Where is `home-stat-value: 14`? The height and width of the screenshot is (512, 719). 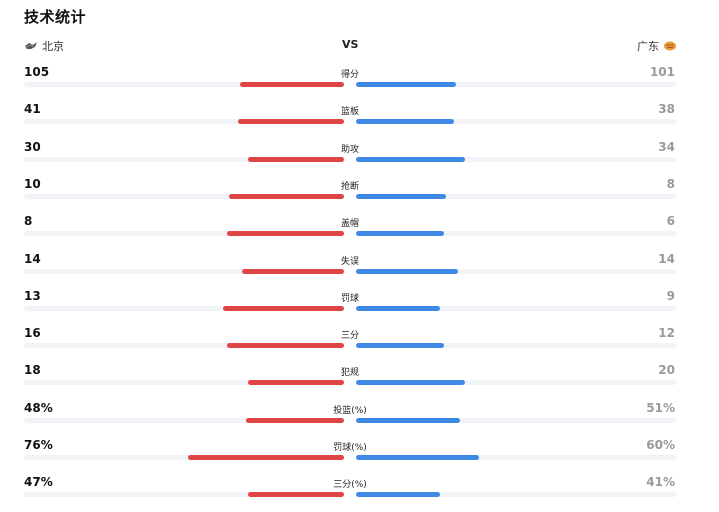 home-stat-value: 14 is located at coordinates (32, 258).